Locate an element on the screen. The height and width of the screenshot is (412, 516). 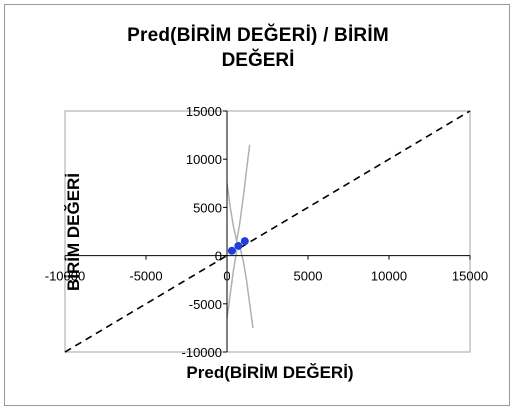
x-tick-label: 15000 is located at coordinates (470, 276).